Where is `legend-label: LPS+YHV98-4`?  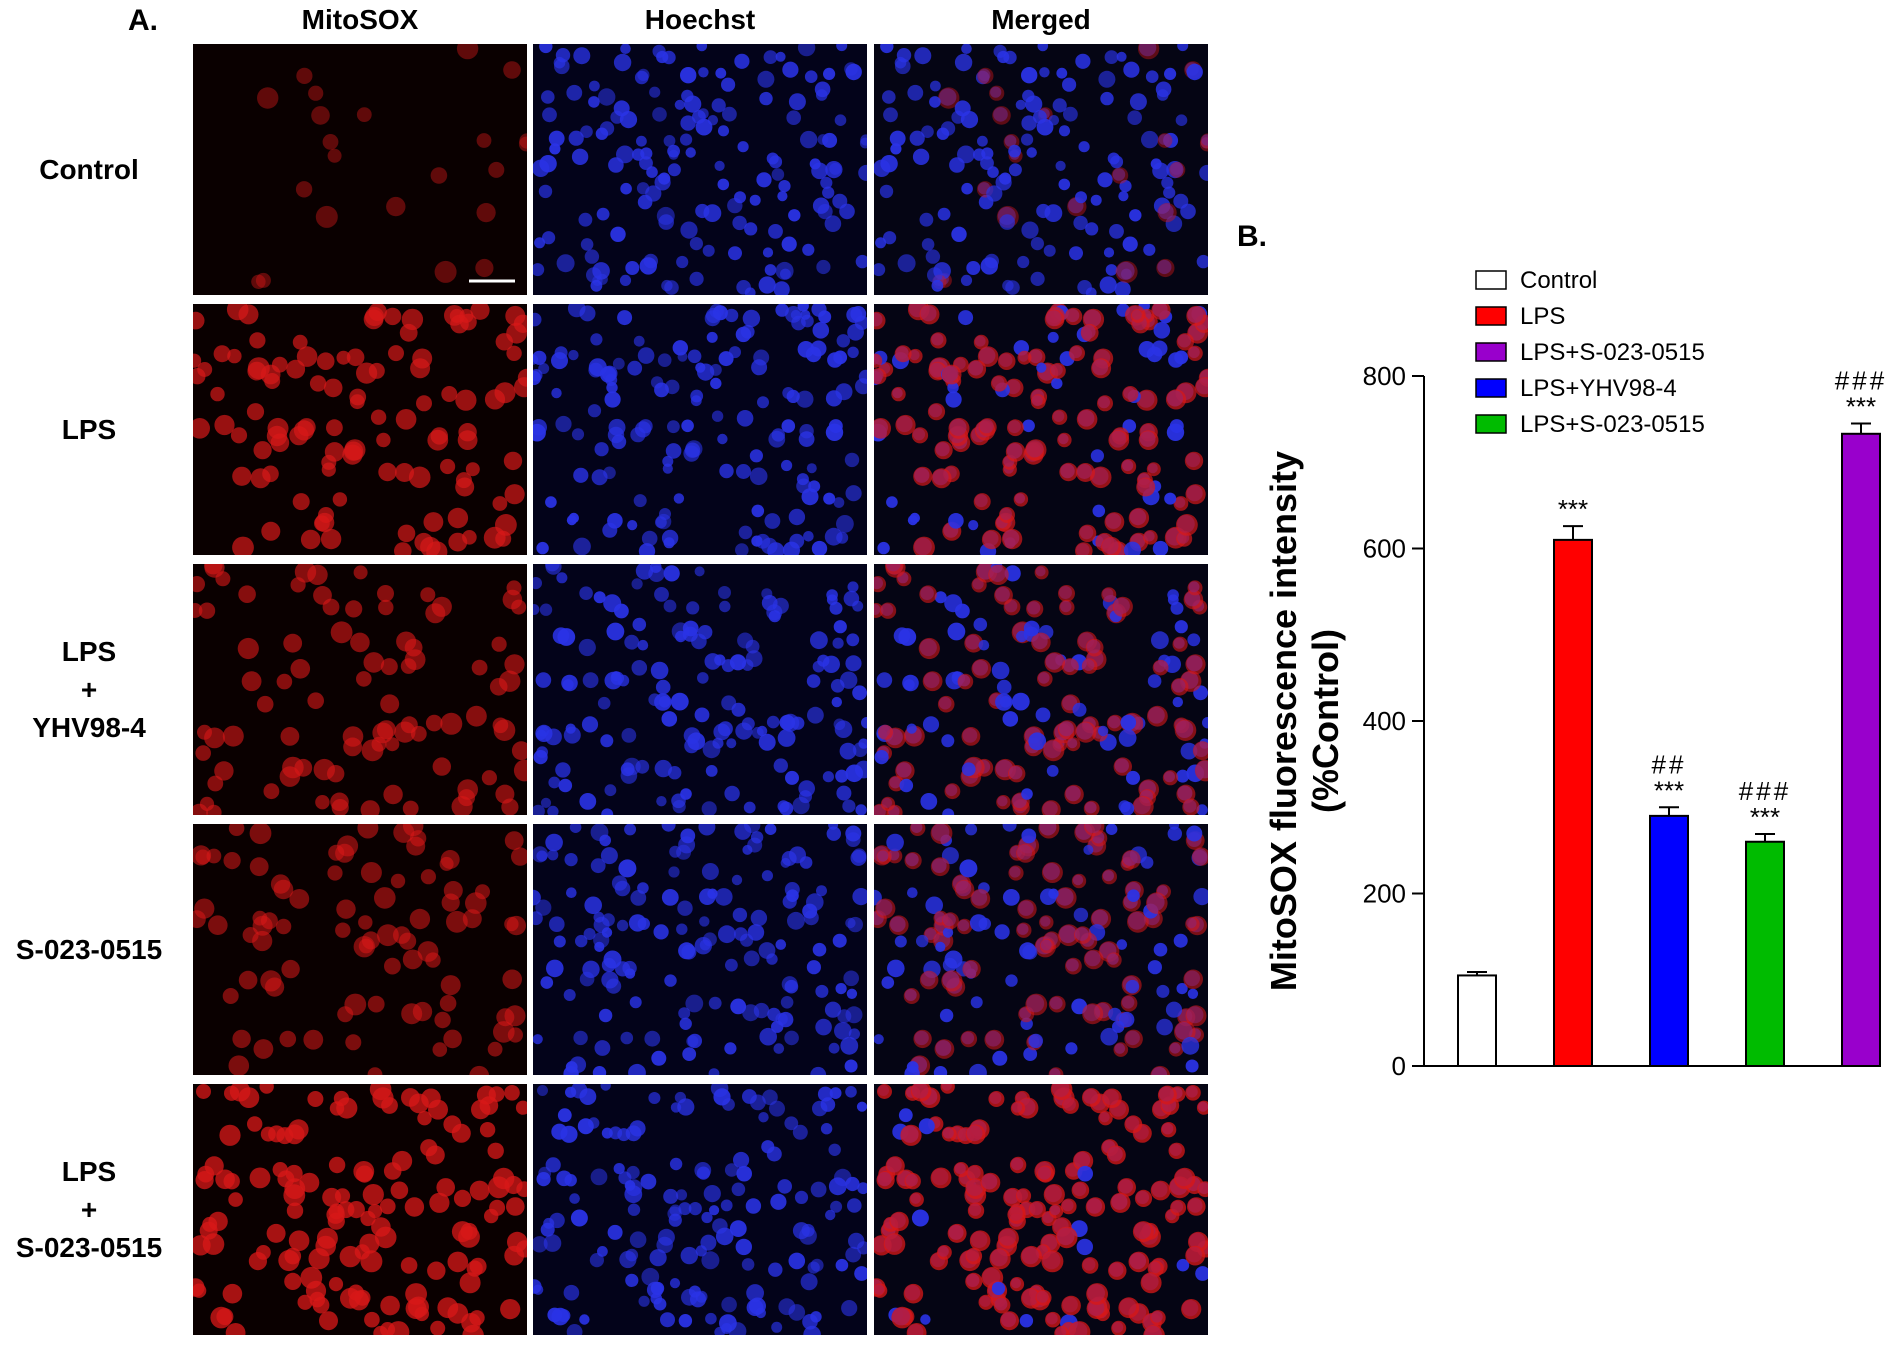
legend-label: LPS+YHV98-4 is located at coordinates (1598, 388).